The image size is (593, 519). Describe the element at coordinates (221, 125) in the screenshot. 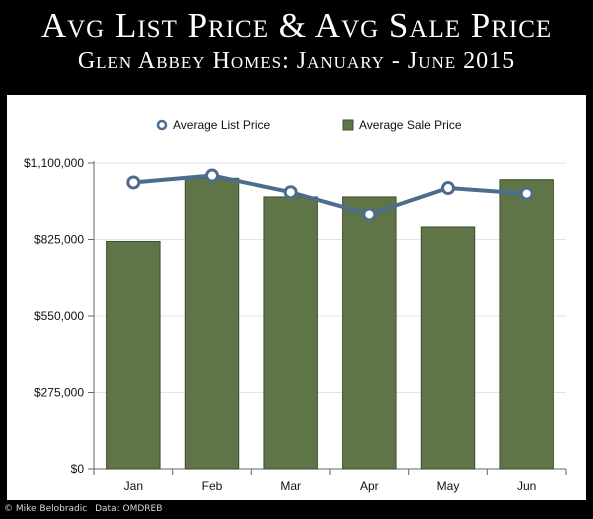

I see `legend-label-list-price: Average List Price` at that location.